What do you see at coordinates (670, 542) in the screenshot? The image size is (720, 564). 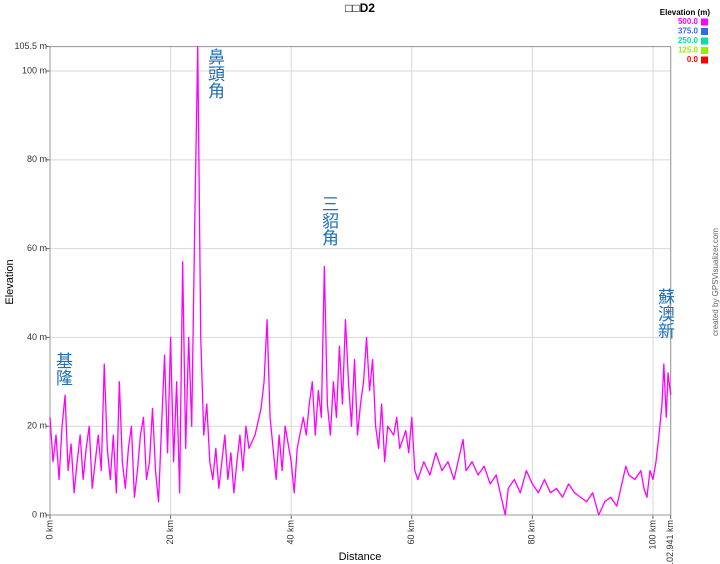 I see `x-tick-label: 102.941 km` at bounding box center [670, 542].